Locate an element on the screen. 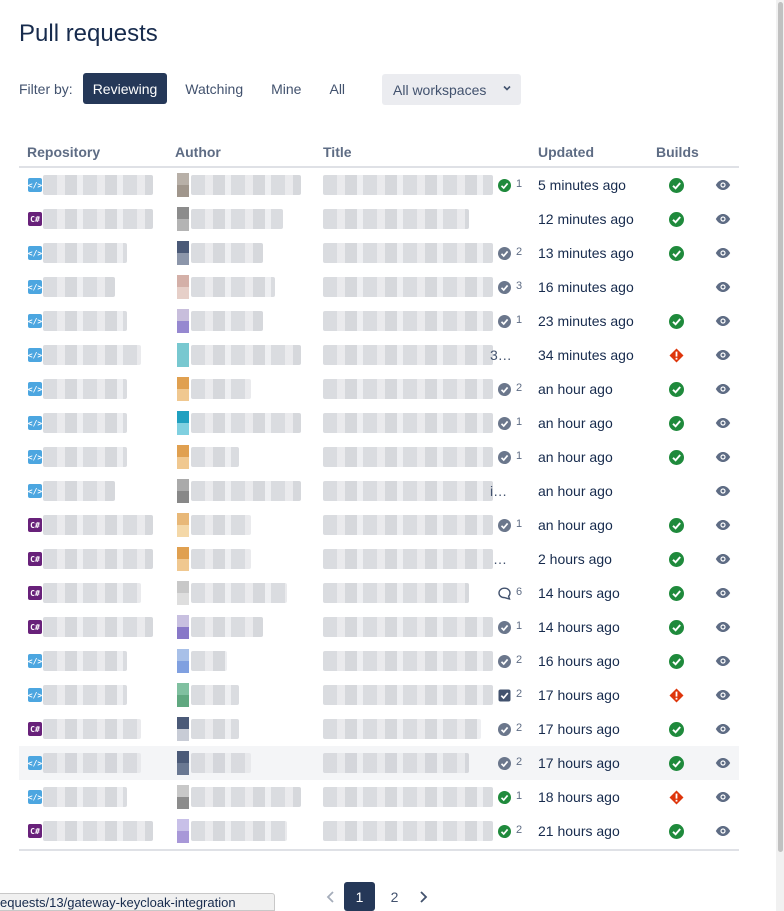 The width and height of the screenshot is (784, 911). table-row: </> 3… 34 minutes ago is located at coordinates (379, 355).